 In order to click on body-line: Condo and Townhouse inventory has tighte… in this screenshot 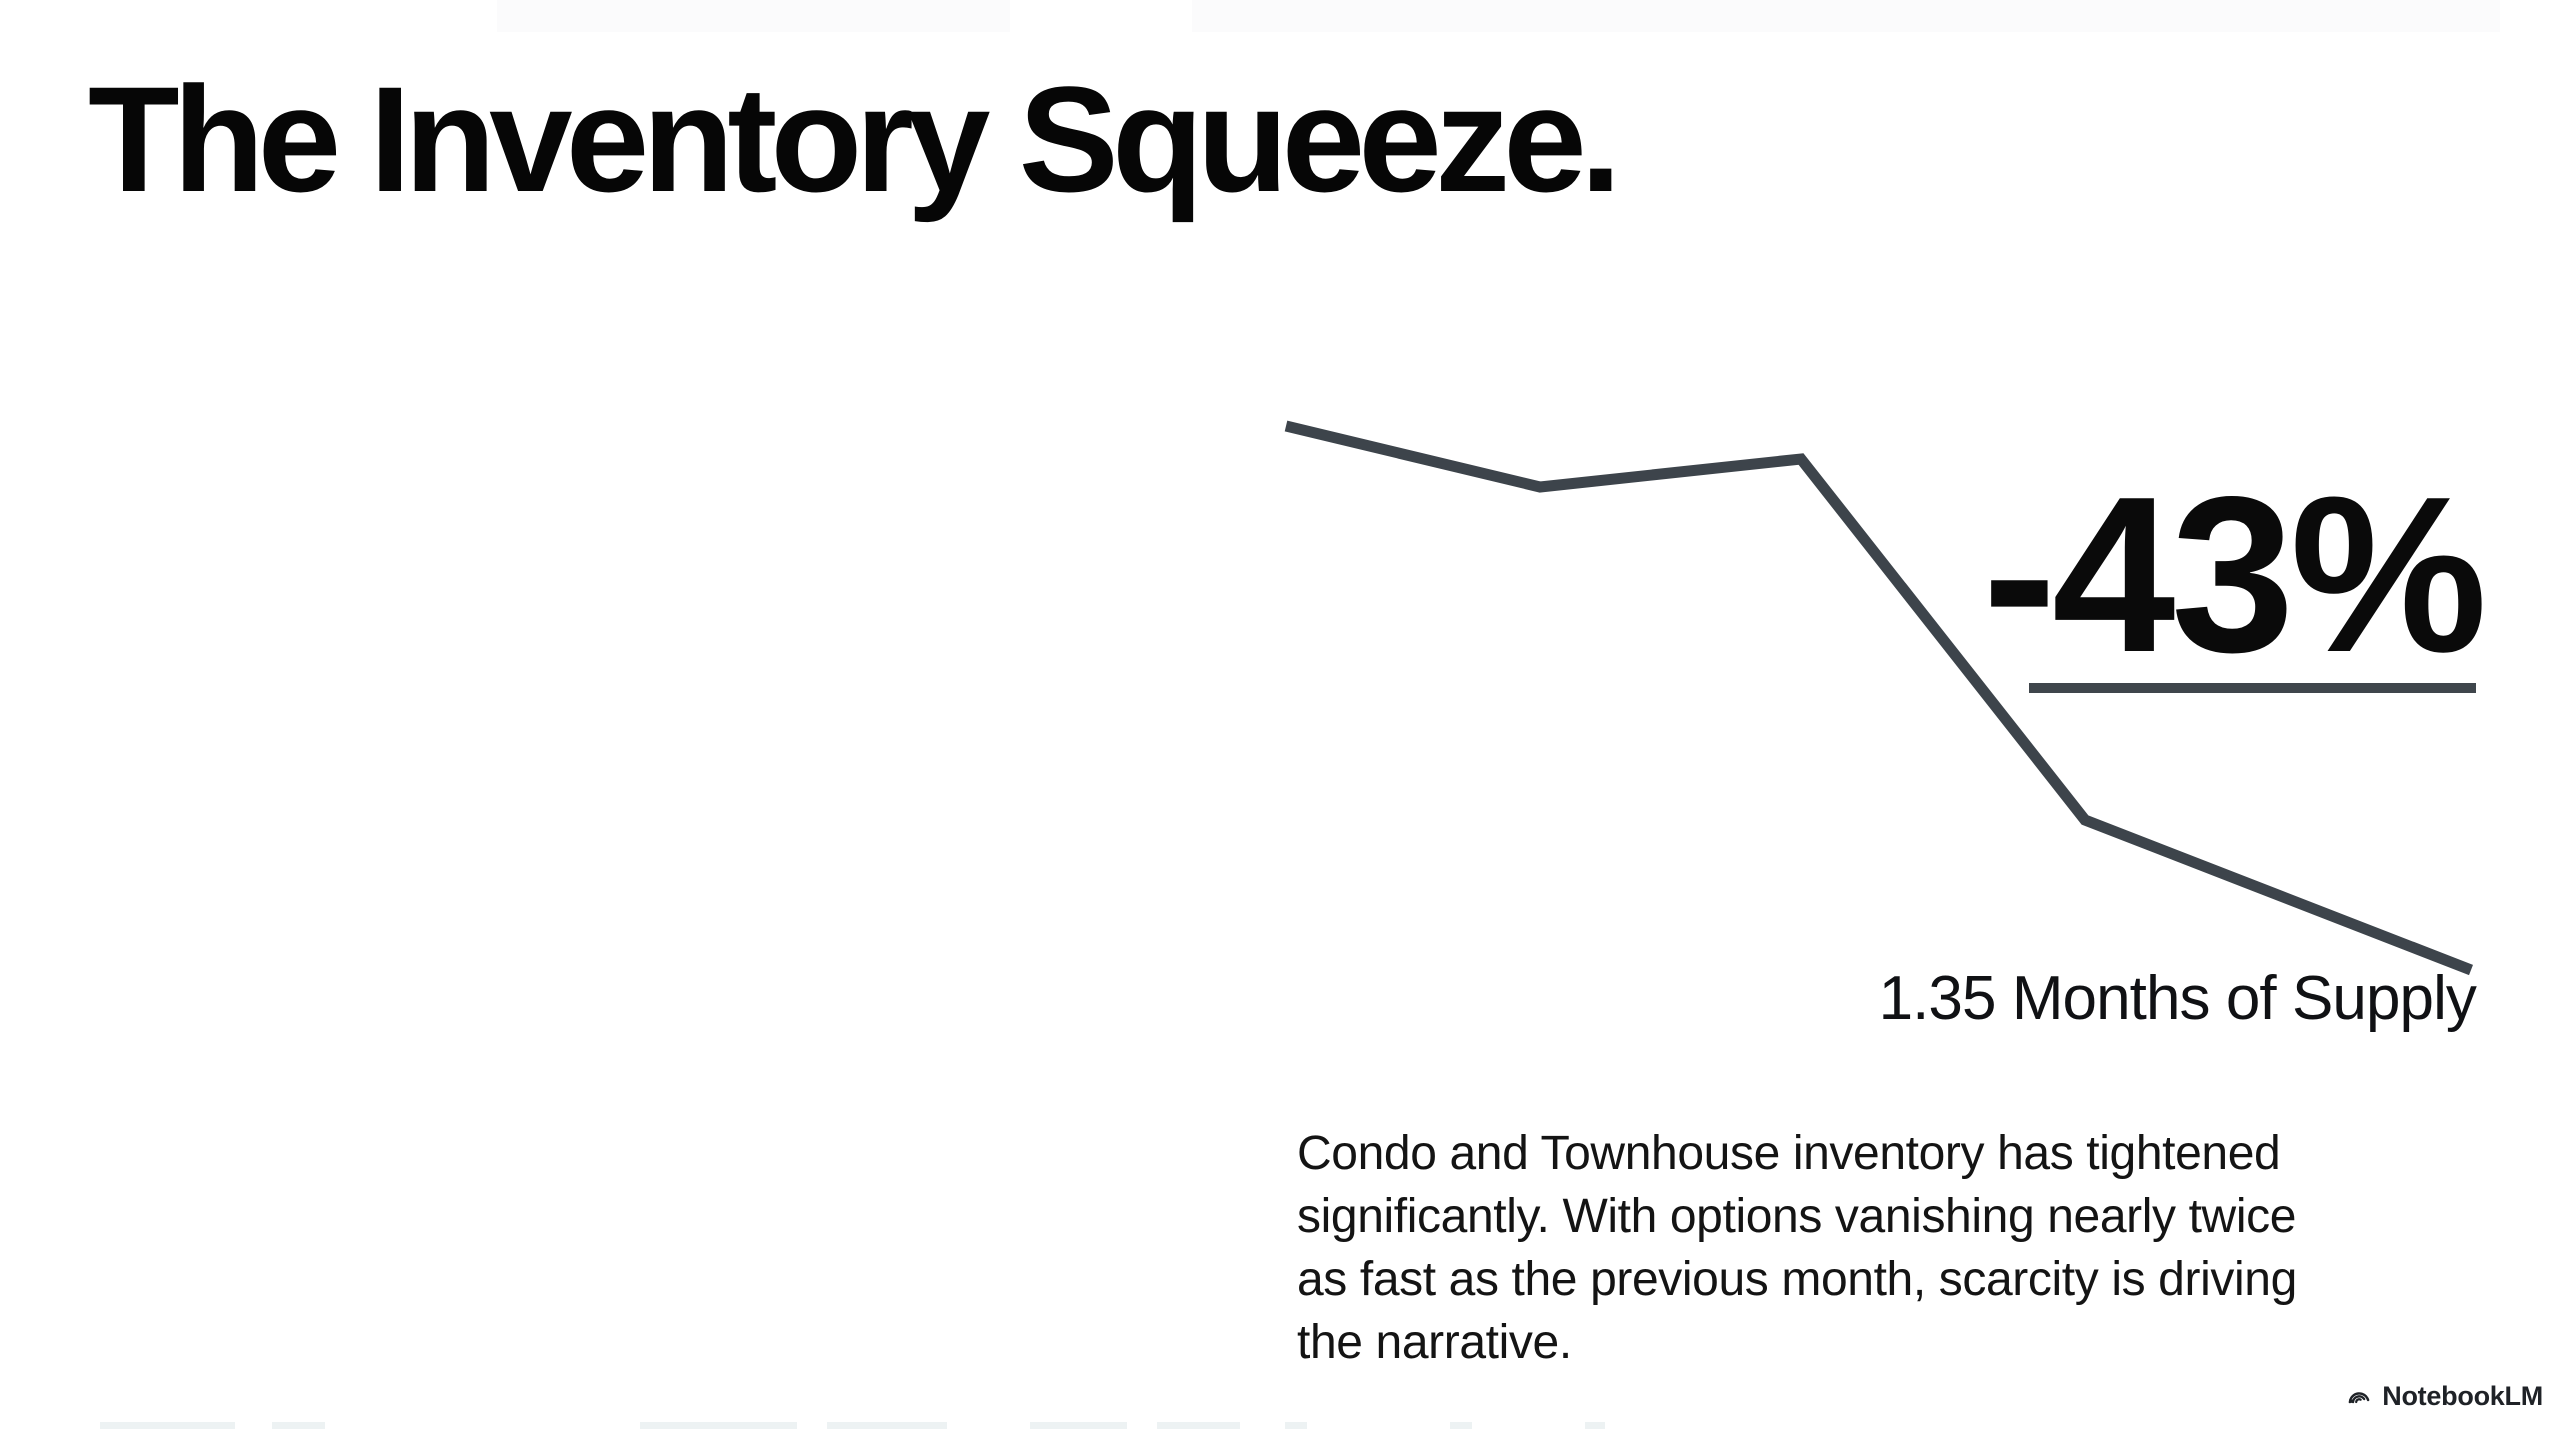, I will do `click(1789, 1153)`.